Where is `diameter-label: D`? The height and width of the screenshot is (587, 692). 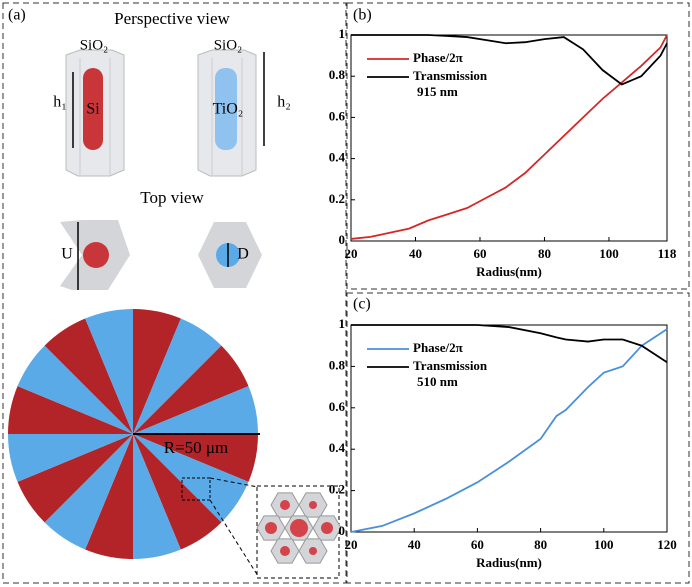 diameter-label: D is located at coordinates (243, 254).